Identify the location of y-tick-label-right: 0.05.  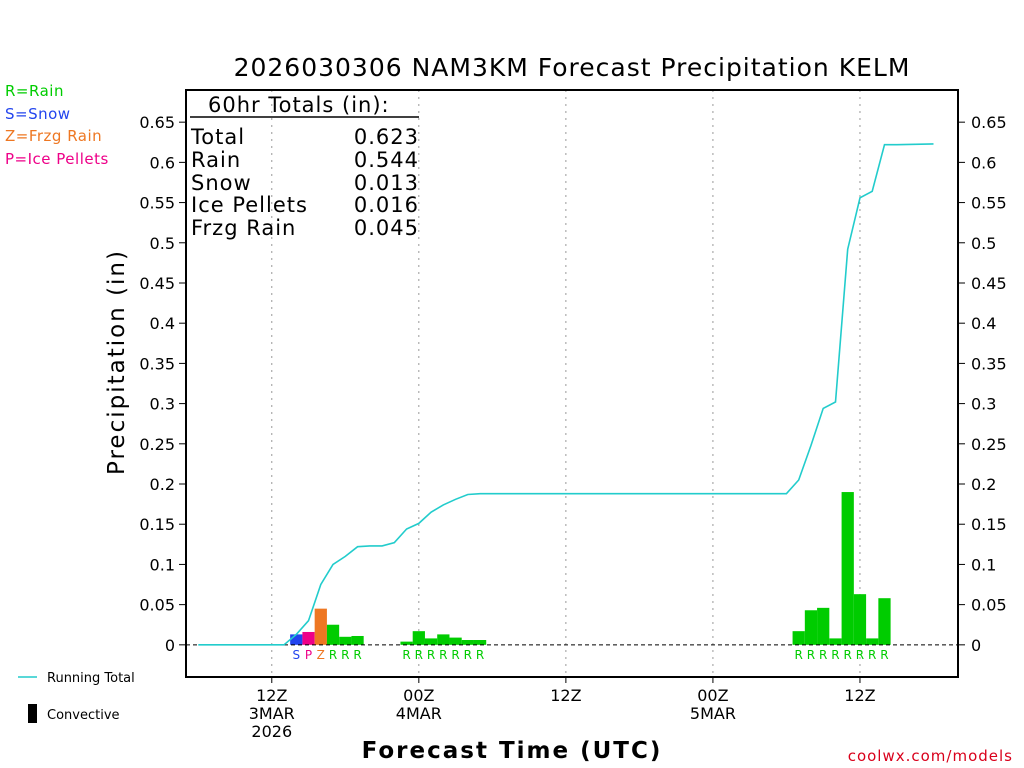
(989, 605).